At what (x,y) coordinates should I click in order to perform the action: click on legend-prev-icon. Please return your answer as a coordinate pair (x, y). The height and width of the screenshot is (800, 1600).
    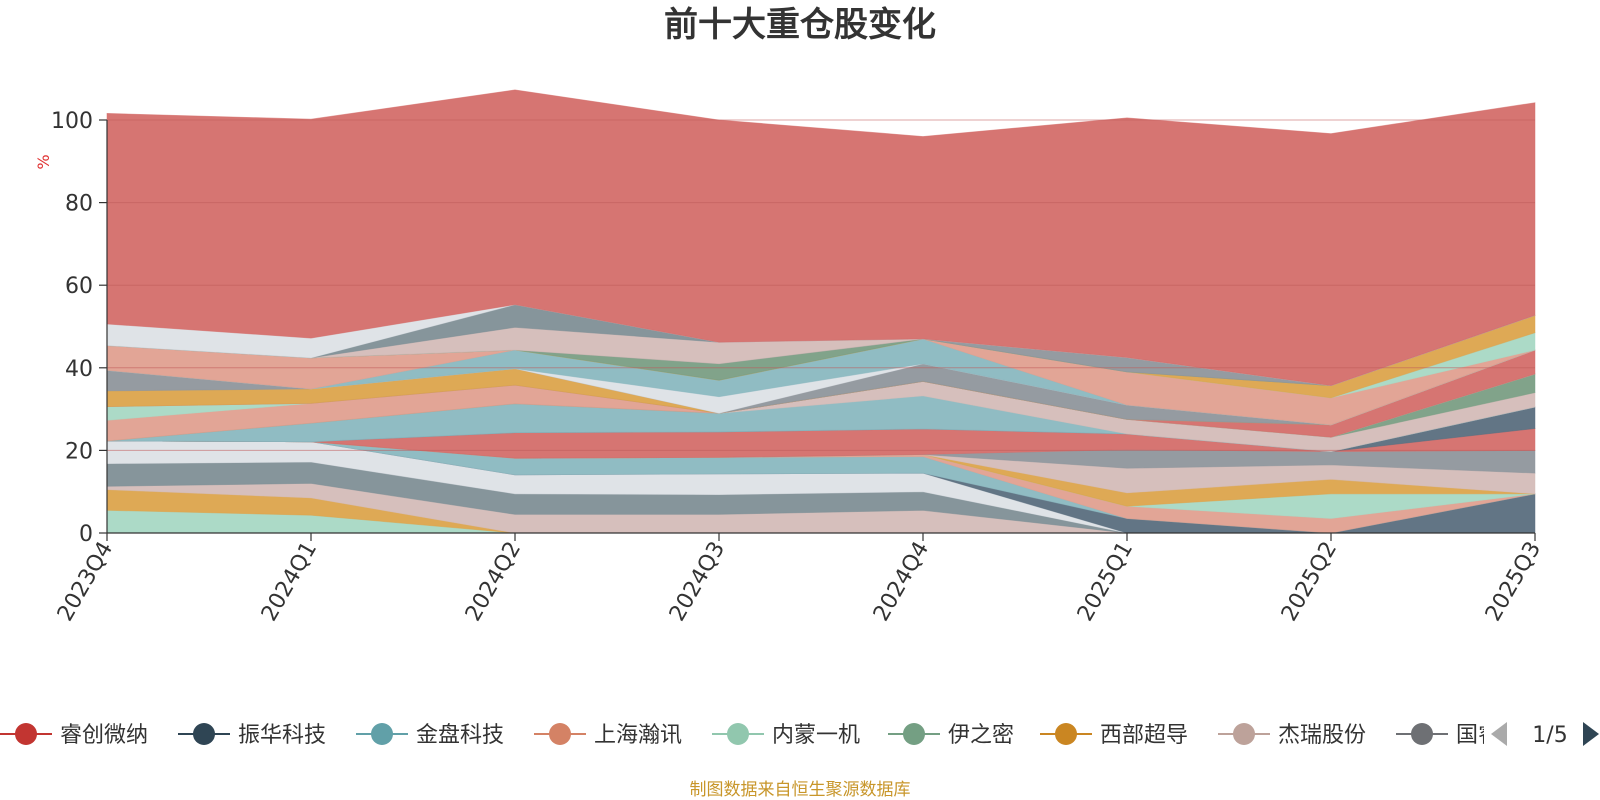
    Looking at the image, I should click on (1499, 734).